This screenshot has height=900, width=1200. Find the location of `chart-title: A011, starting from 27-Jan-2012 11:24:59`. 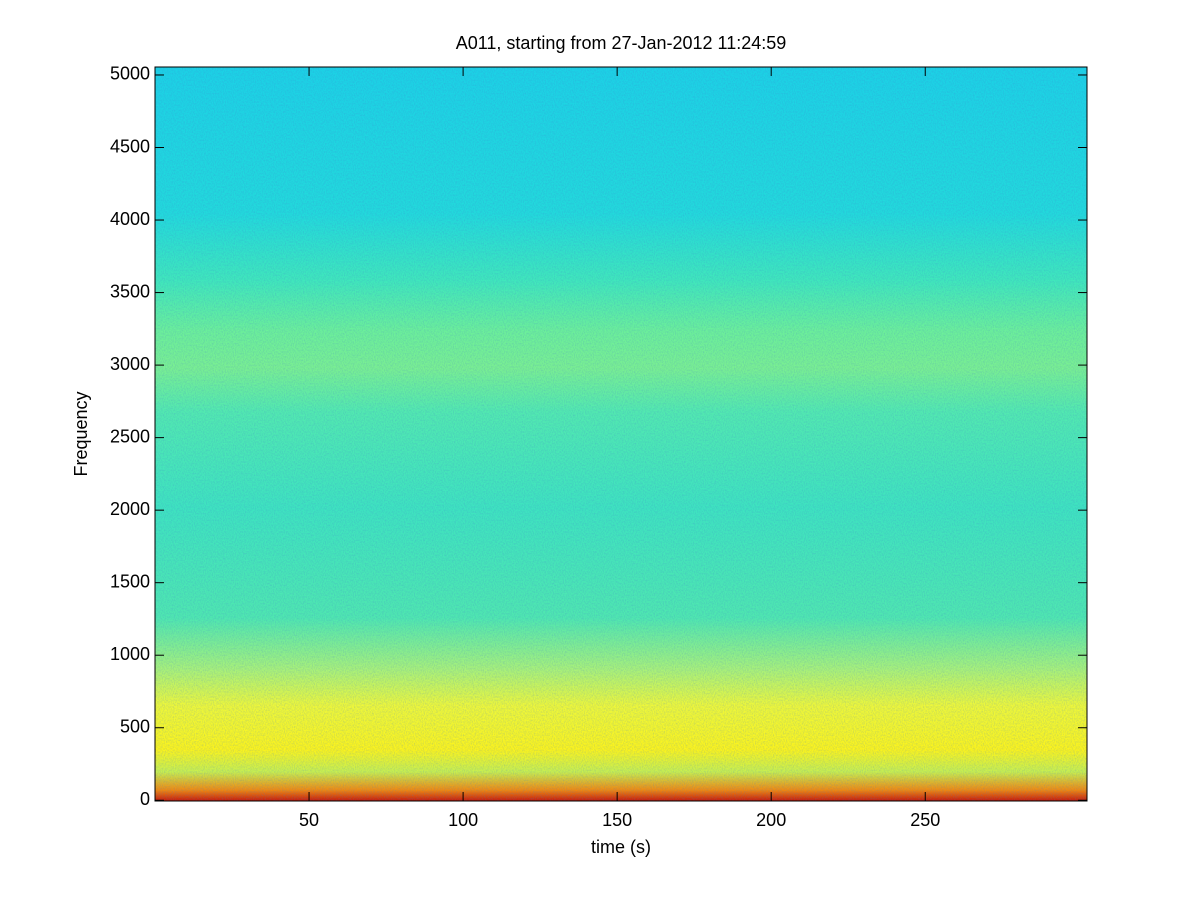

chart-title: A011, starting from 27-Jan-2012 11:24:59 is located at coordinates (621, 43).